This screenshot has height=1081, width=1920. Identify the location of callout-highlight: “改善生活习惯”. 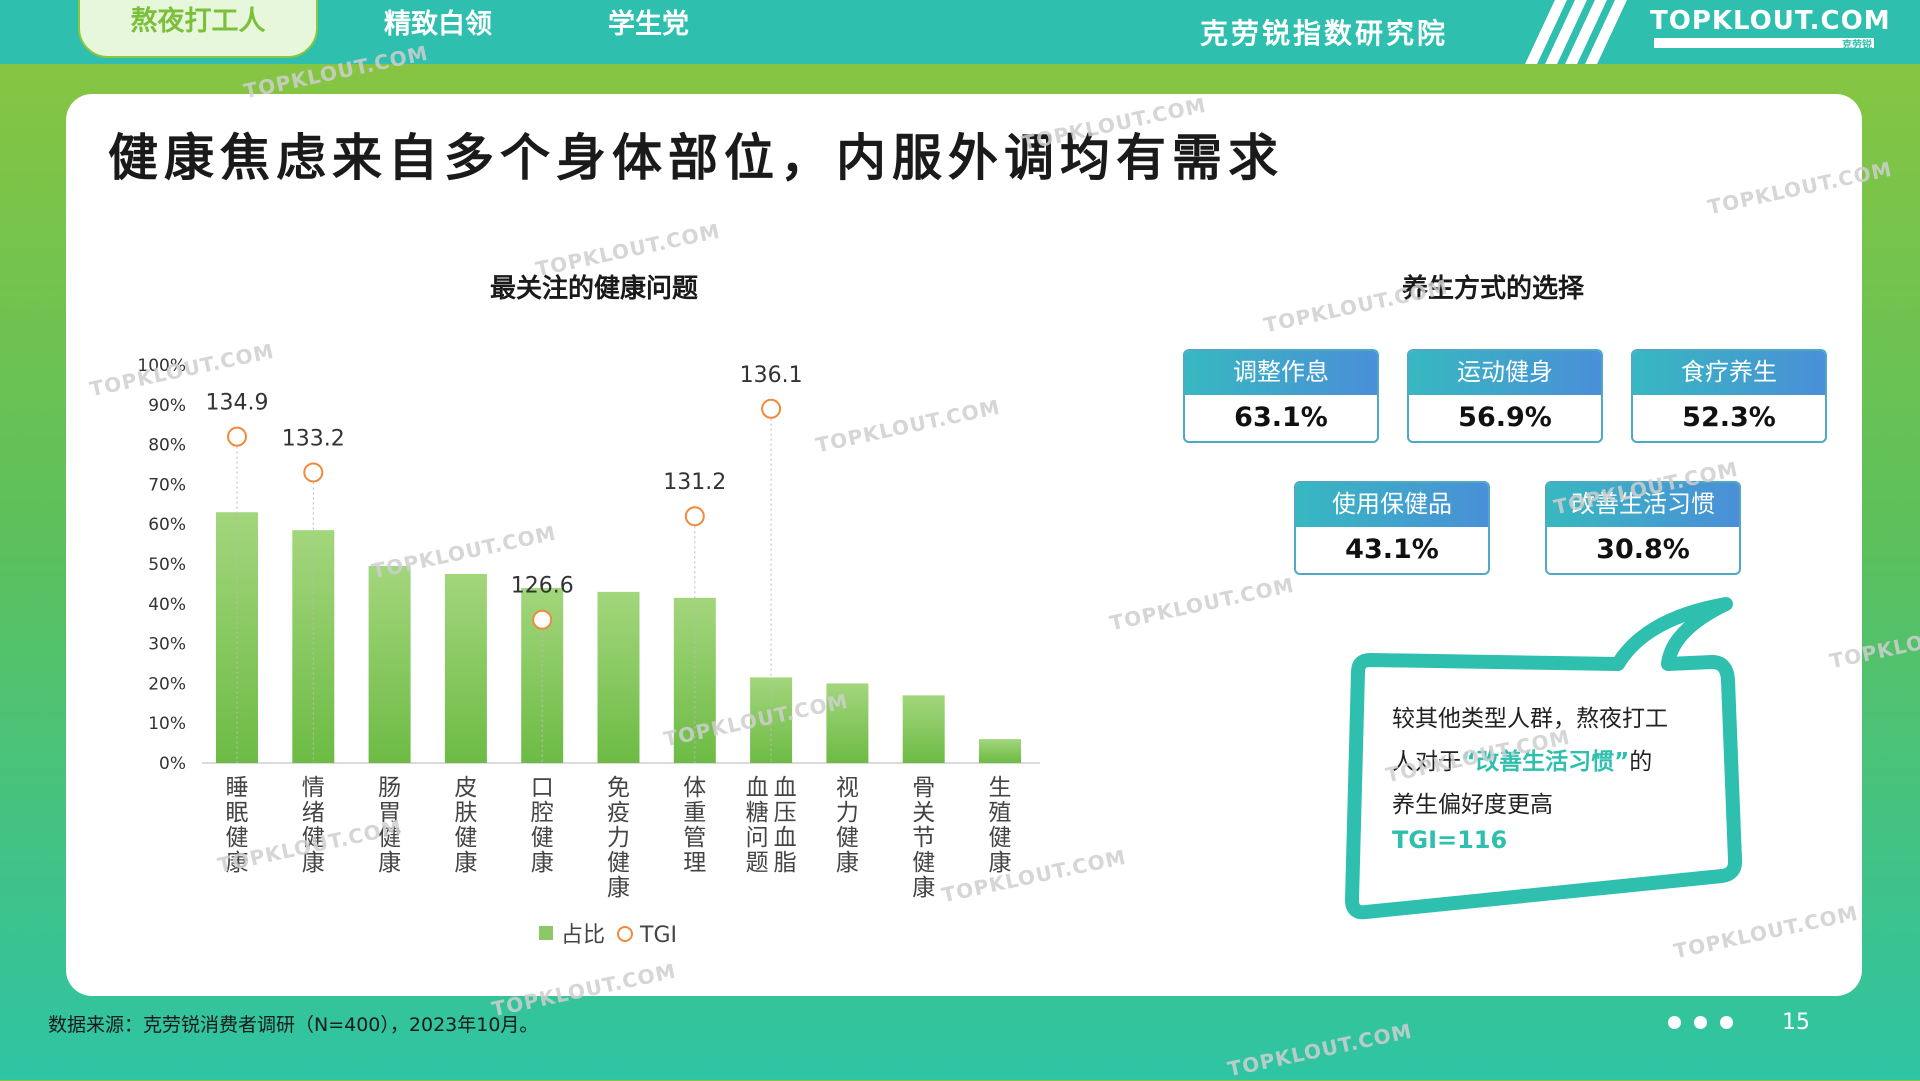
(1545, 762).